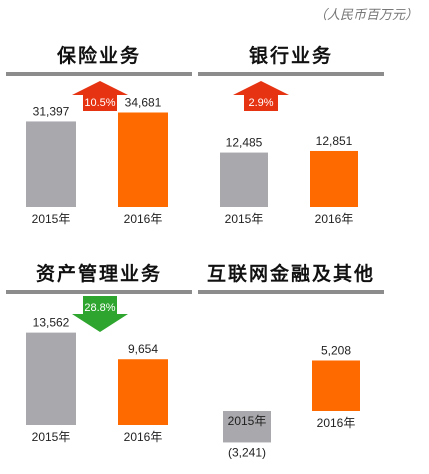  What do you see at coordinates (97, 153) in the screenshot?
I see `panel-chart: 31,397 2015年 34,681 2016年 10.5%` at bounding box center [97, 153].